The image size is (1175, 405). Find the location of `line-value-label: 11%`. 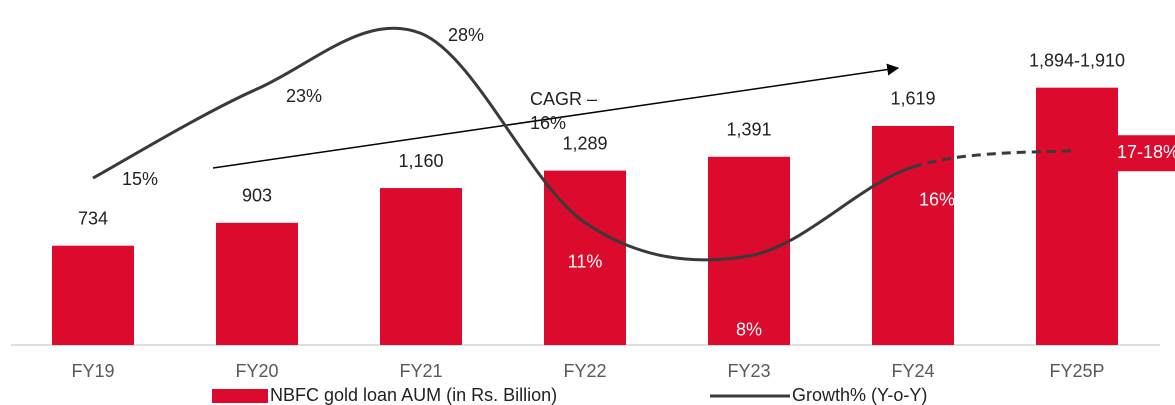

line-value-label: 11% is located at coordinates (585, 261).